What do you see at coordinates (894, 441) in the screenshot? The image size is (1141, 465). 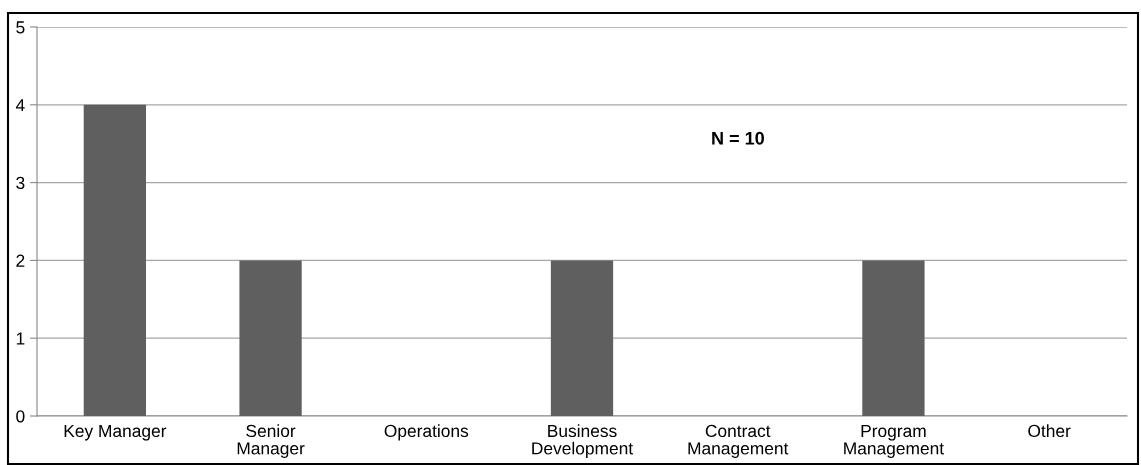 I see `x-tick-label: Program Management` at bounding box center [894, 441].